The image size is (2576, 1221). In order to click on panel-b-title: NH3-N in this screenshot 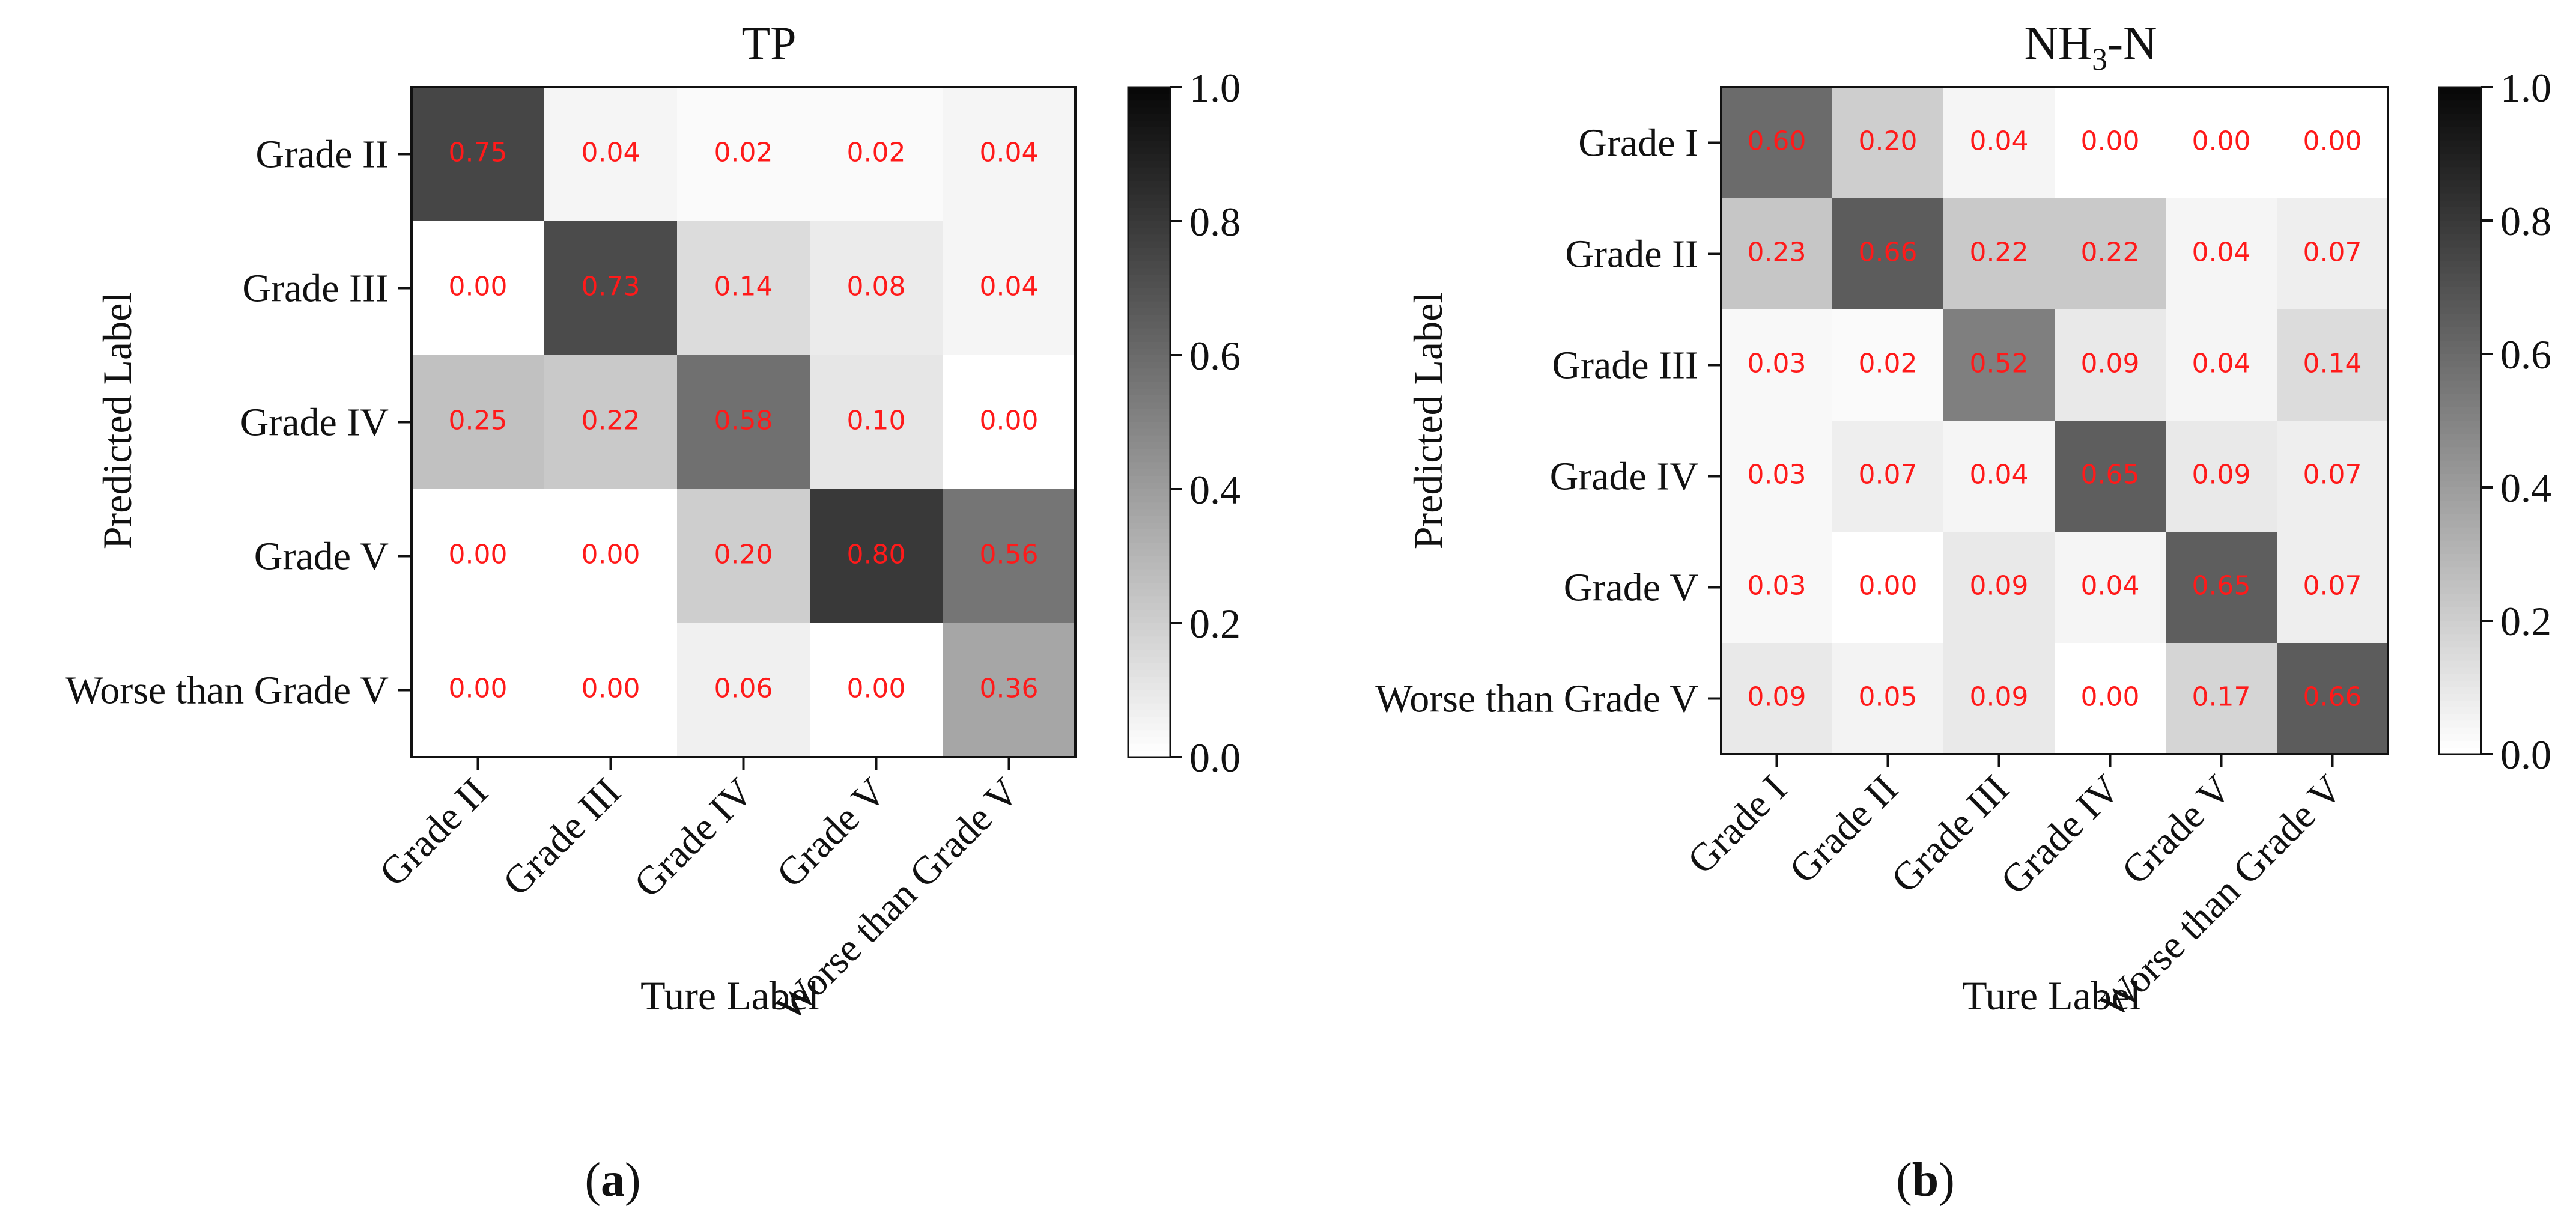, I will do `click(2091, 47)`.